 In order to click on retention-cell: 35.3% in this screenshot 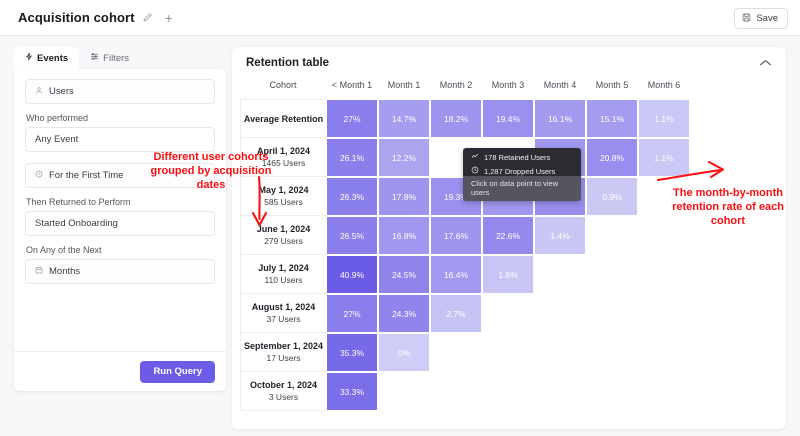, I will do `click(352, 352)`.